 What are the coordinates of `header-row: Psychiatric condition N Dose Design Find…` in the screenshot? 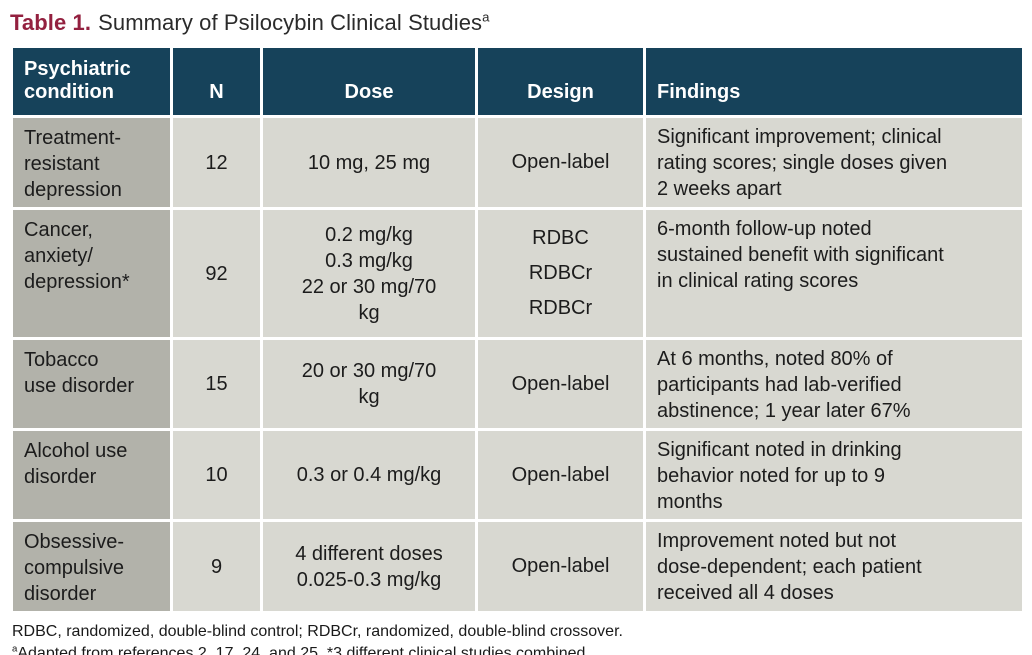 It's located at (517, 82).